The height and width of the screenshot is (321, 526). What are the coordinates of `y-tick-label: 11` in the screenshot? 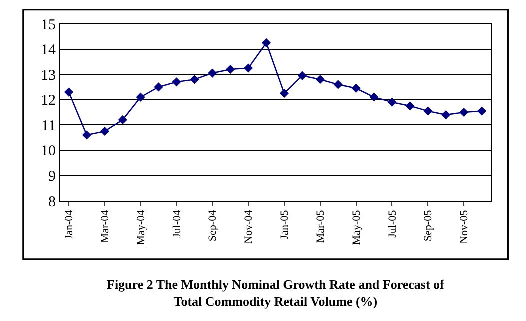 It's located at (49, 126).